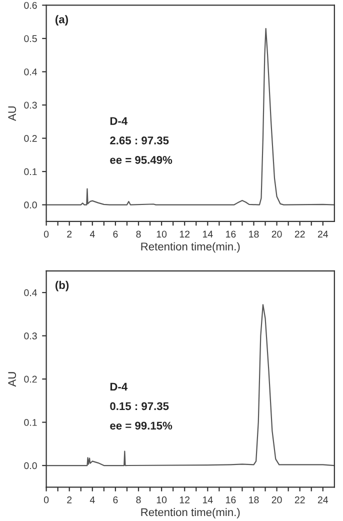 This screenshot has height=521, width=343. Describe the element at coordinates (139, 406) in the screenshot. I see `annotation: 0.15 : 97.35` at that location.